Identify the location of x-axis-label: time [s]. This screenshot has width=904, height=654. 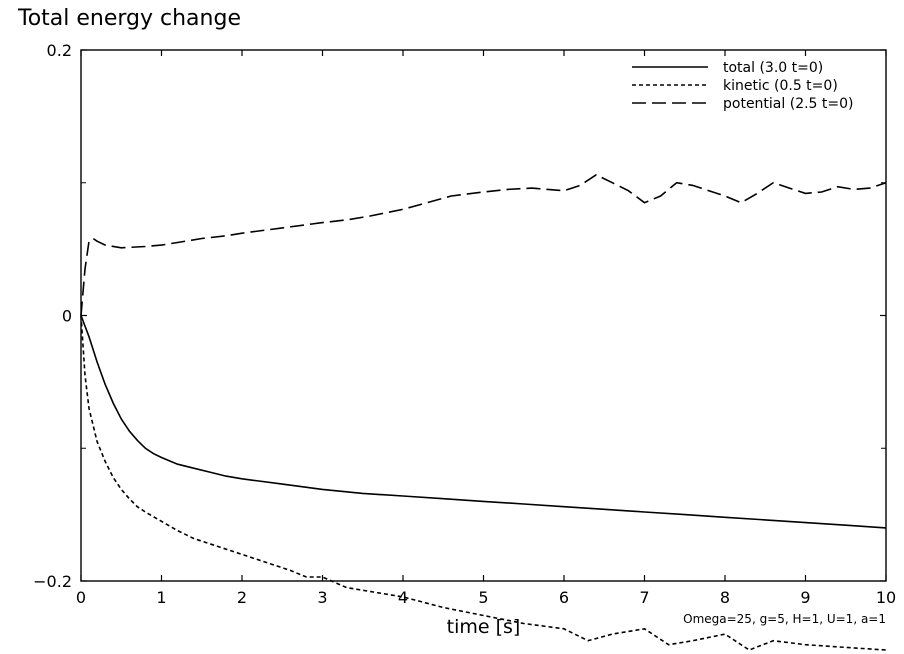
(484, 627).